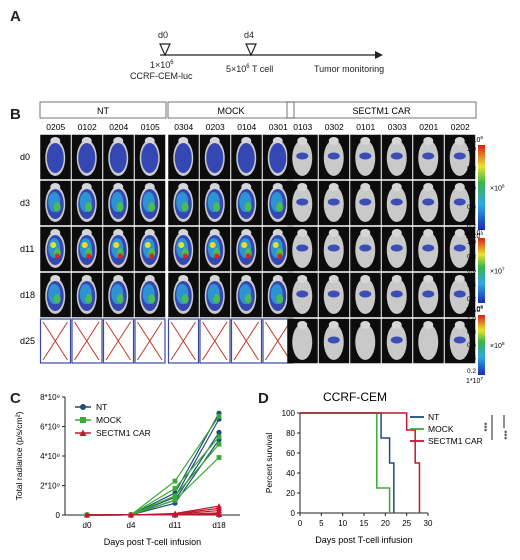 Image resolution: width=520 pixels, height=560 pixels. I want to click on timeline-arrowhead, so click(379, 55).